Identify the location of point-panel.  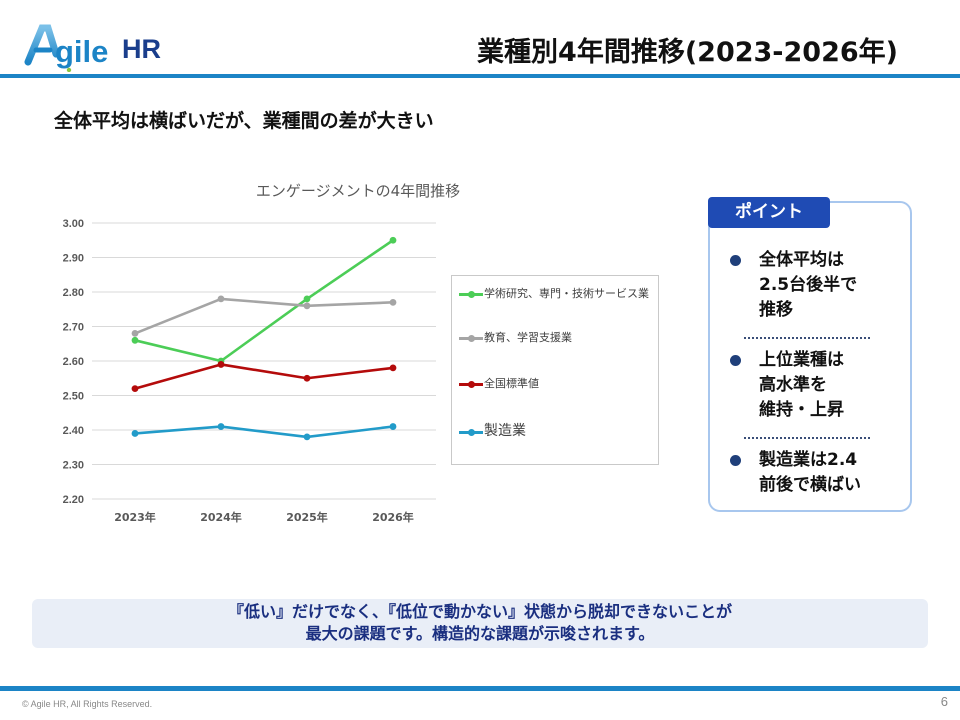
(810, 356).